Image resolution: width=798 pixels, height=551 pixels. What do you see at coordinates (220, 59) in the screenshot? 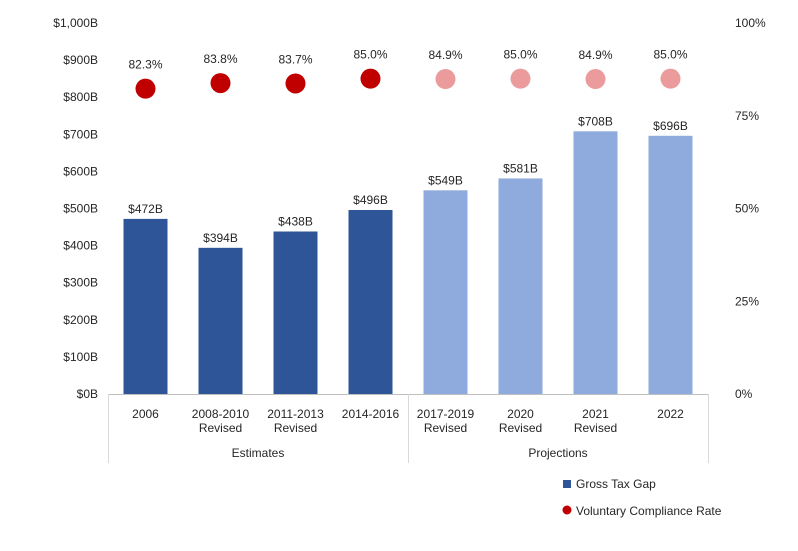
I see `compliance-value-label: 83.8%` at bounding box center [220, 59].